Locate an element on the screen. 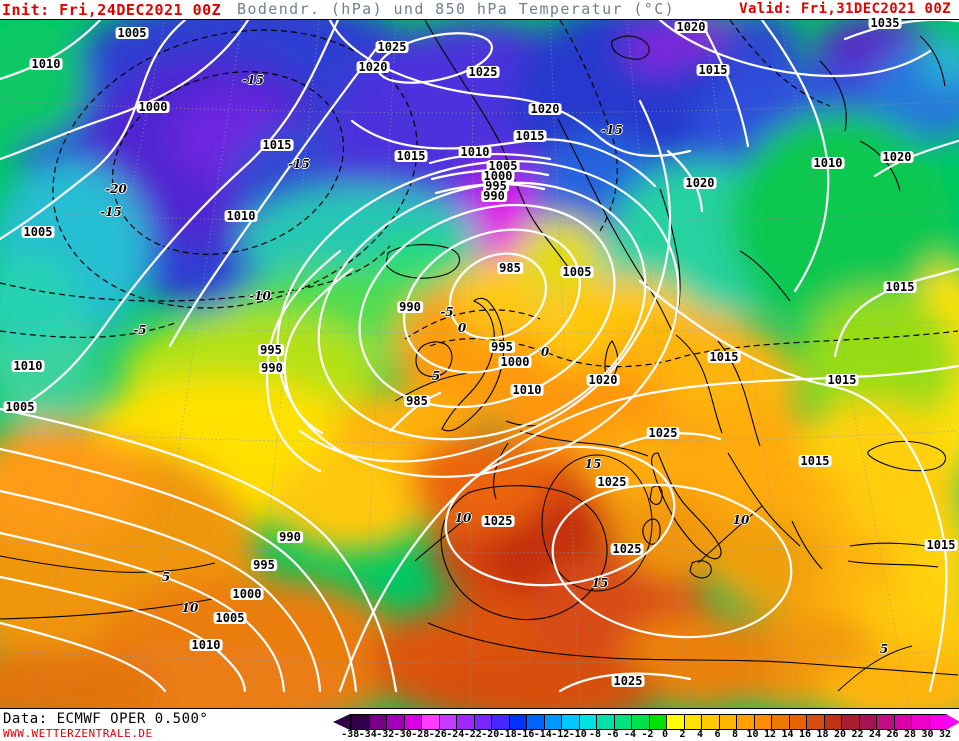 The height and width of the screenshot is (741, 959). website-url: WWW.WETTERZENTRALE.DE is located at coordinates (78, 733).